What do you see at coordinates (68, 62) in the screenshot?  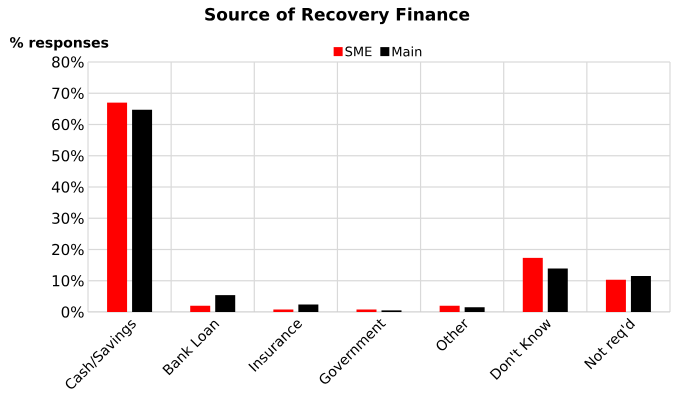 I see `y-tick-label: 80%` at bounding box center [68, 62].